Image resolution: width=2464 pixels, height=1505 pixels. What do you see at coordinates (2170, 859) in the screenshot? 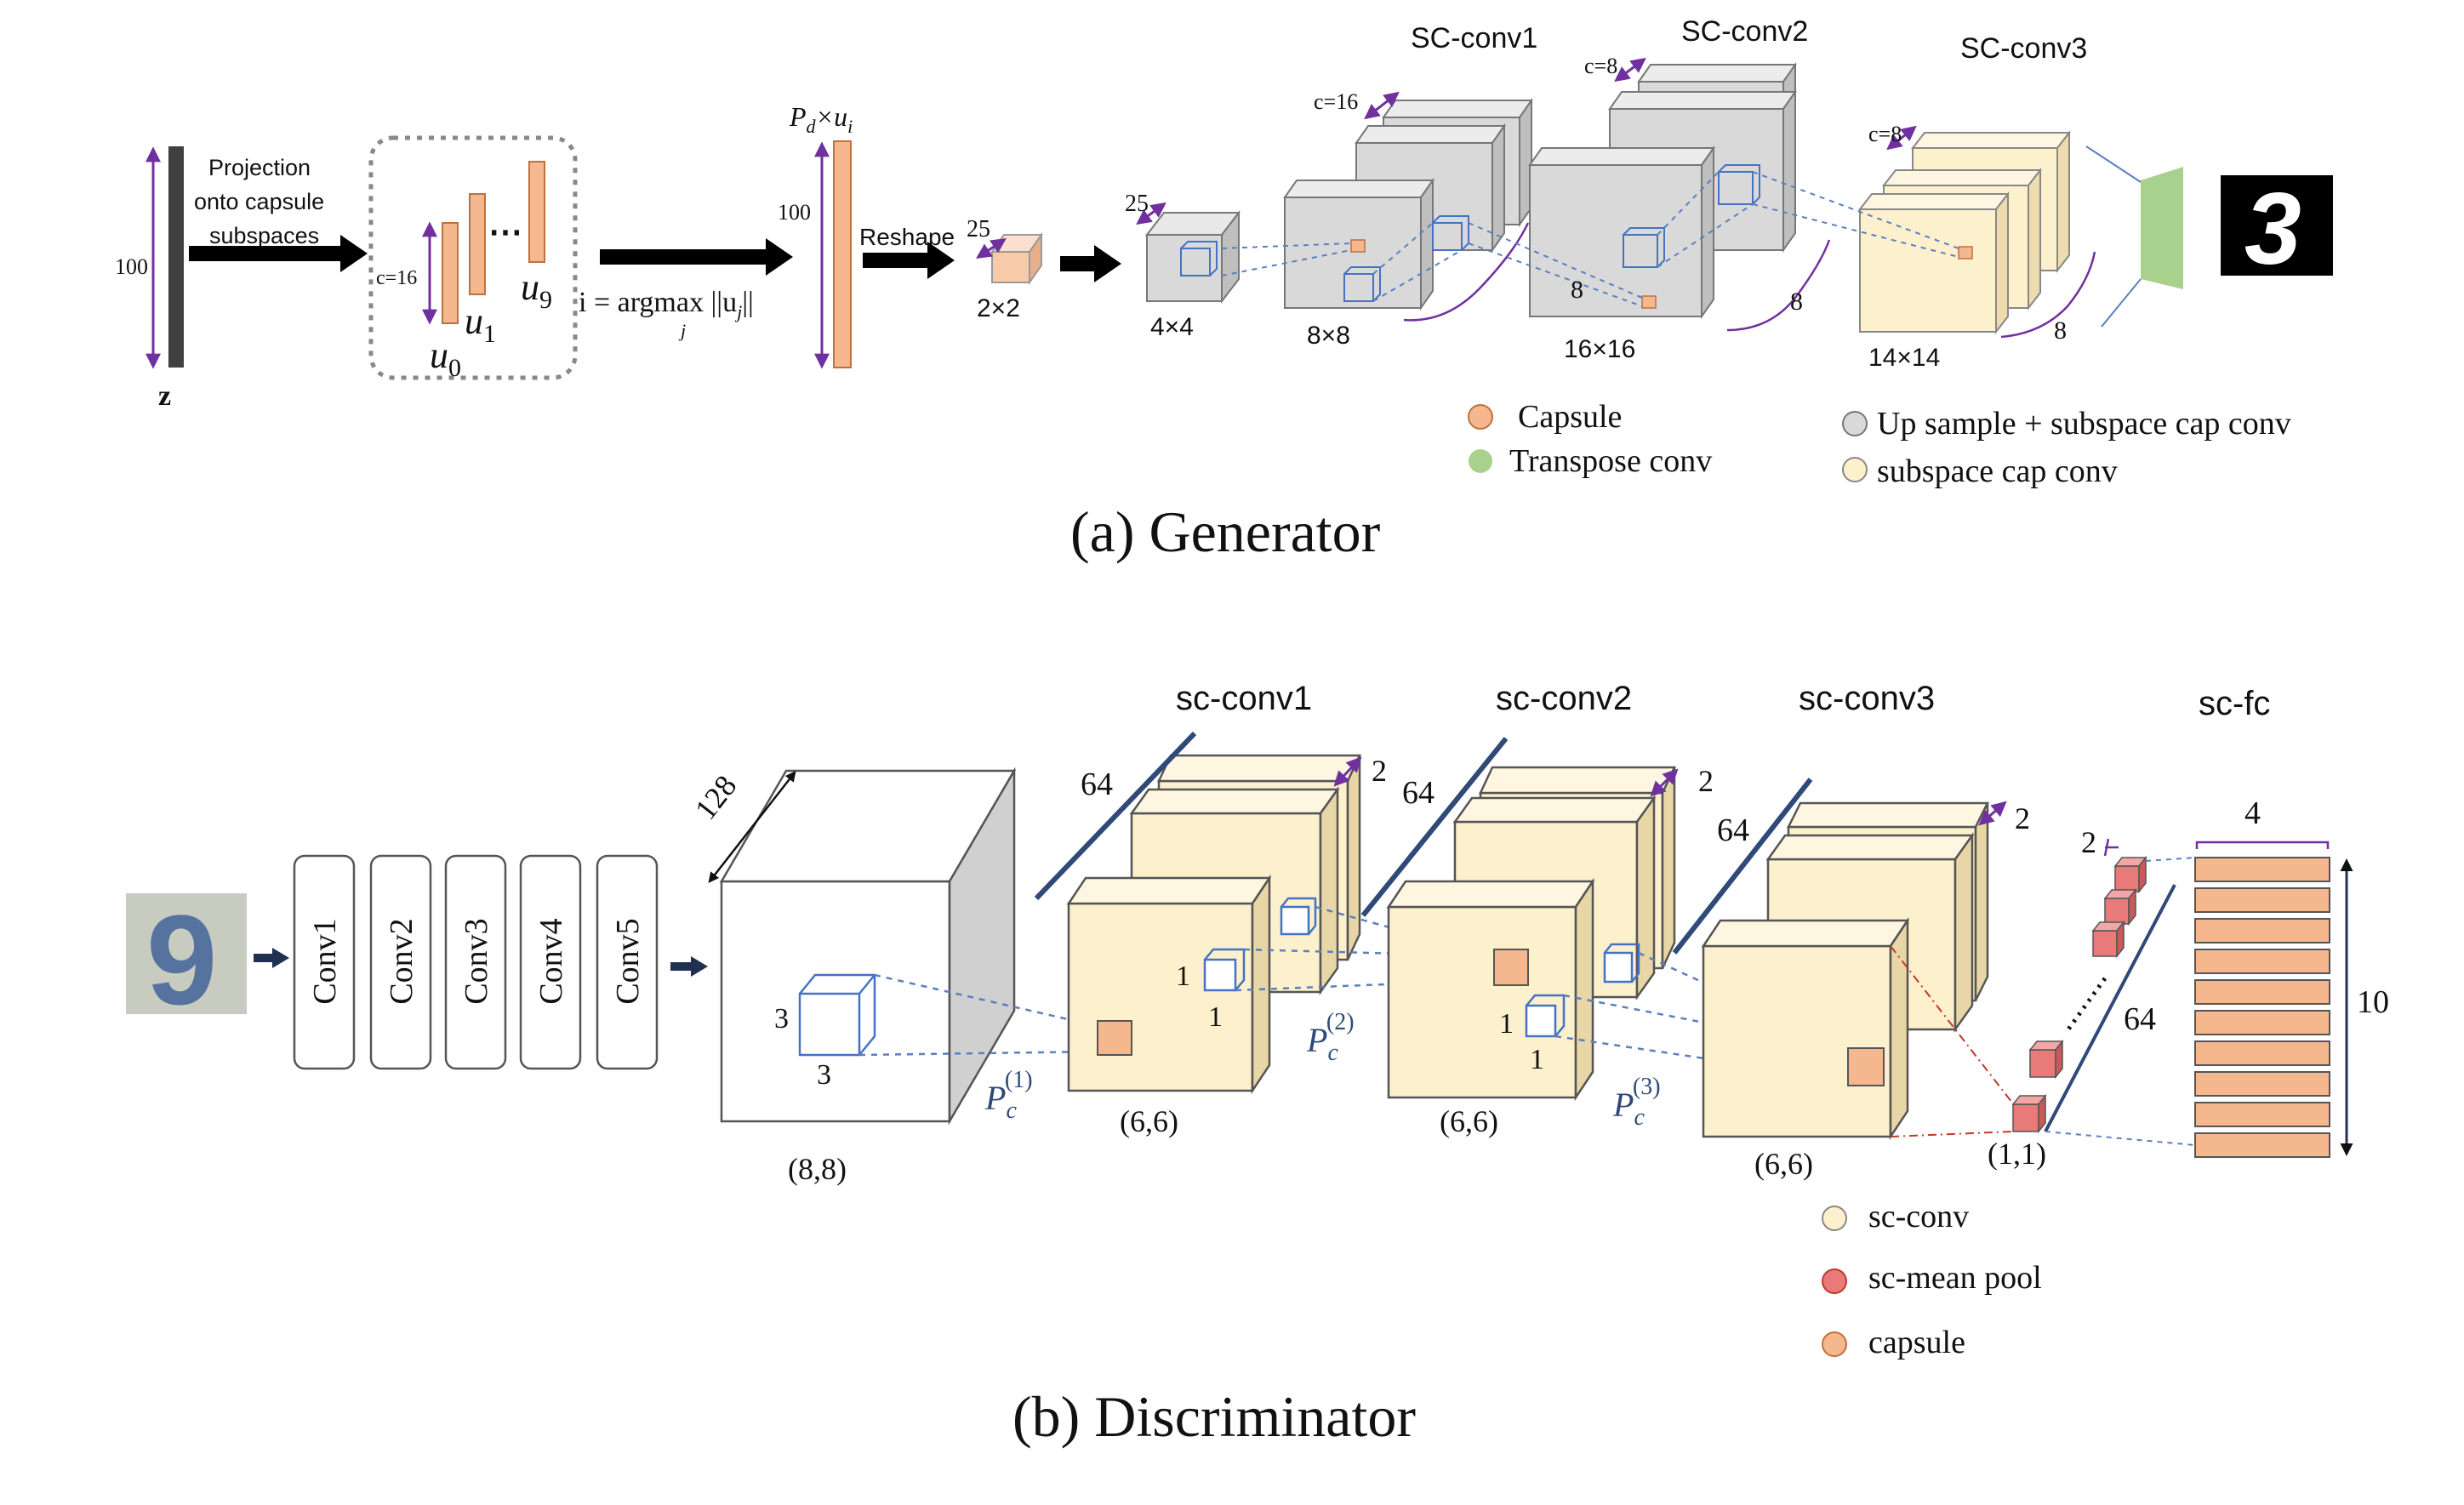
I see `fc-dash-top` at bounding box center [2170, 859].